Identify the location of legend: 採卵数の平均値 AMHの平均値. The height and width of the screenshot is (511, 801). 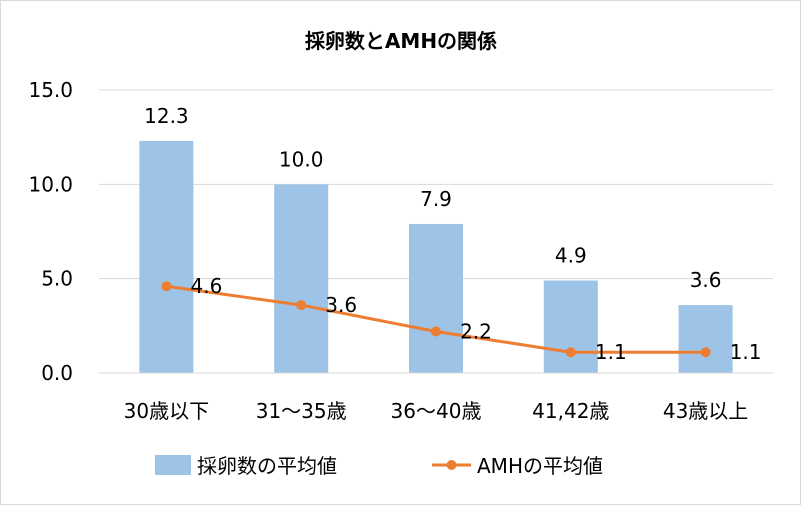
(379, 466).